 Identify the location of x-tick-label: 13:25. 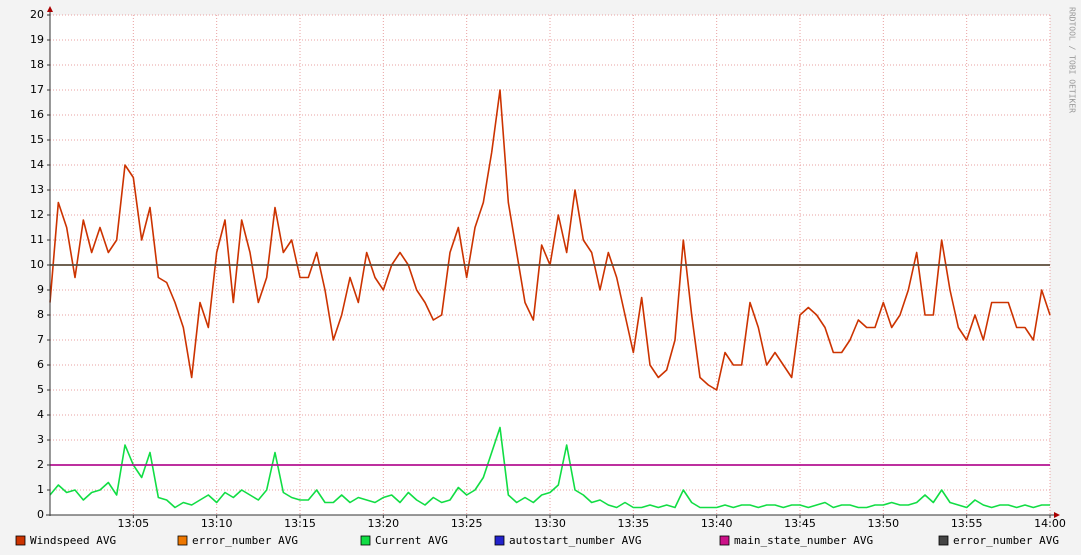
(467, 523).